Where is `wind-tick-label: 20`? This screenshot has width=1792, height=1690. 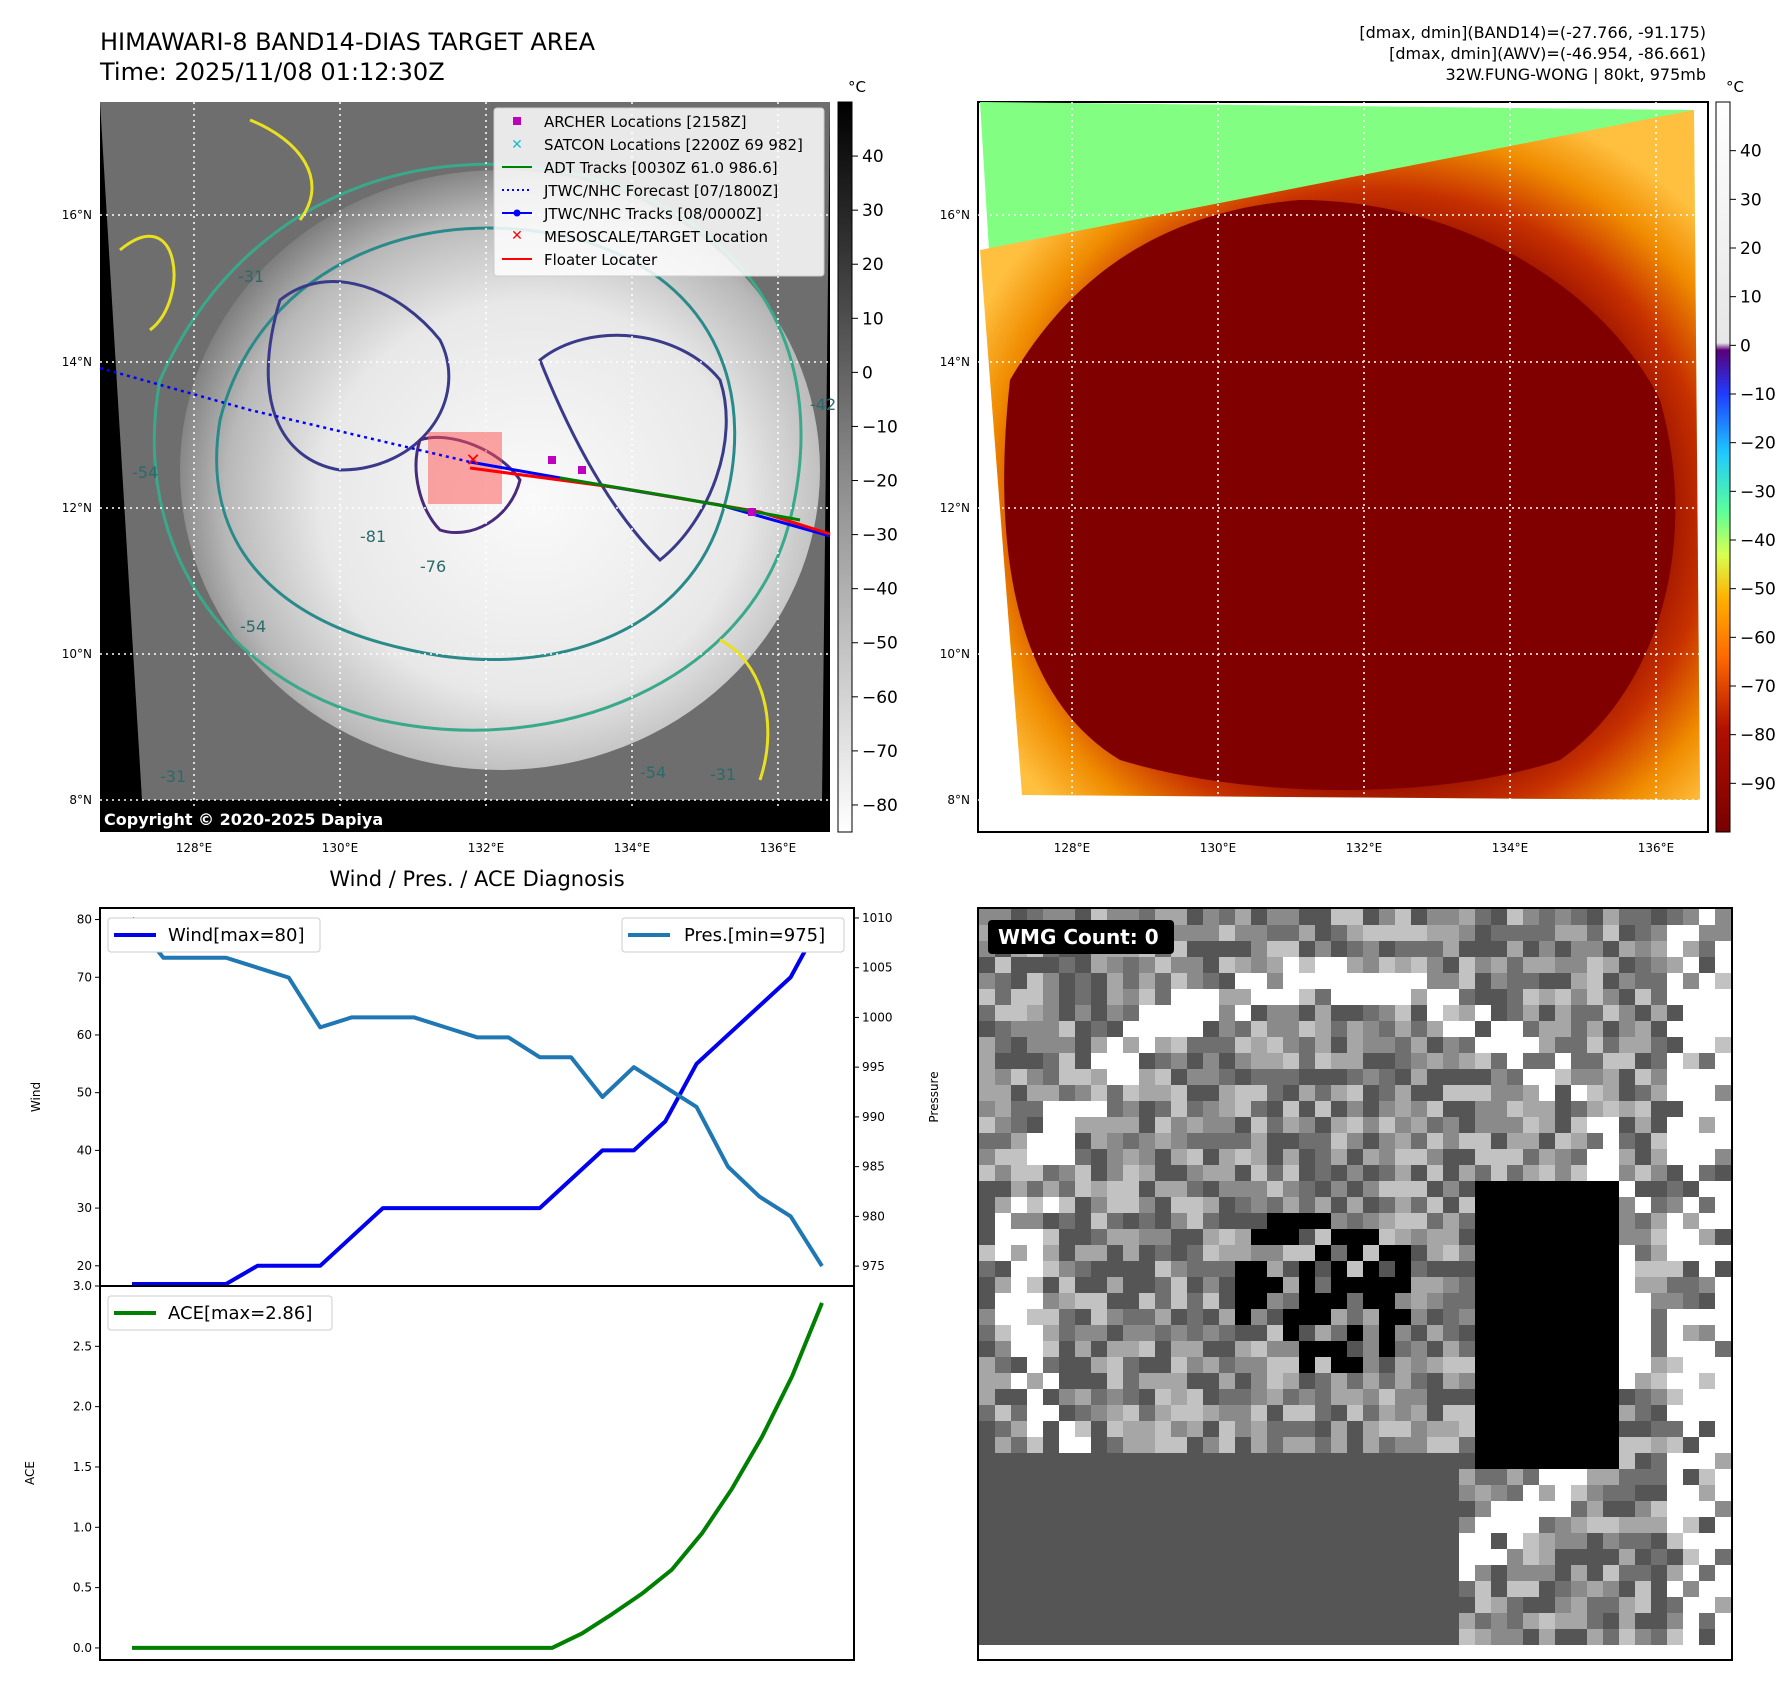 wind-tick-label: 20 is located at coordinates (84, 1266).